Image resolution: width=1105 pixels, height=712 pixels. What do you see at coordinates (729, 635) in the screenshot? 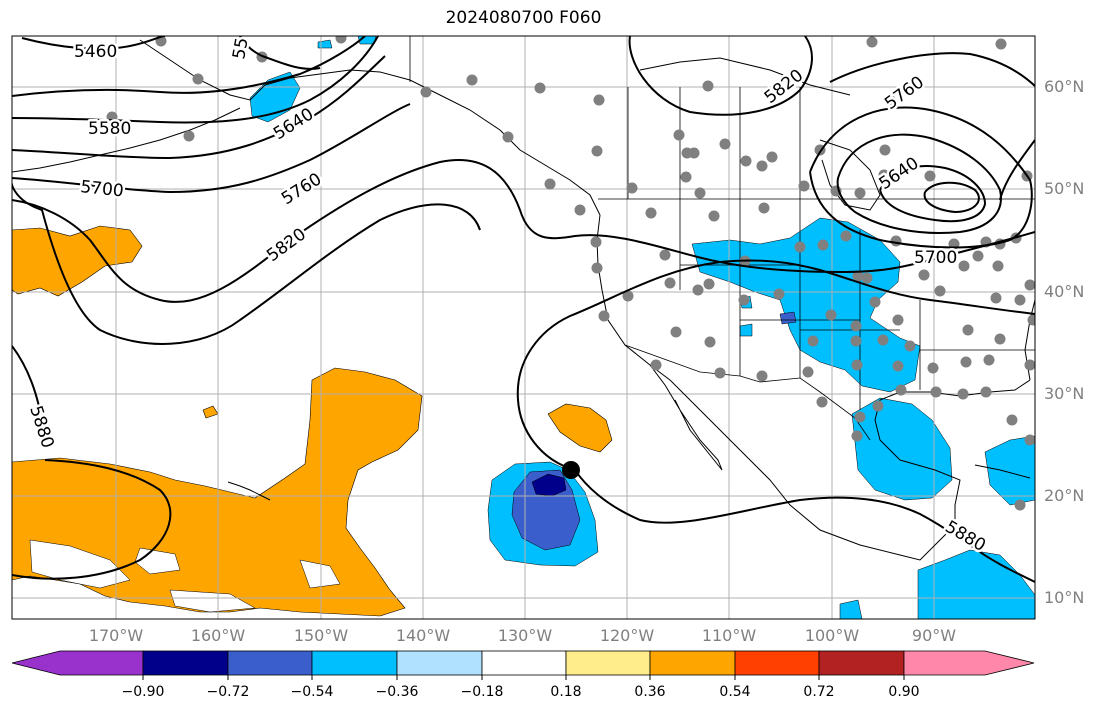
I see `lon-label: 110°W` at bounding box center [729, 635].